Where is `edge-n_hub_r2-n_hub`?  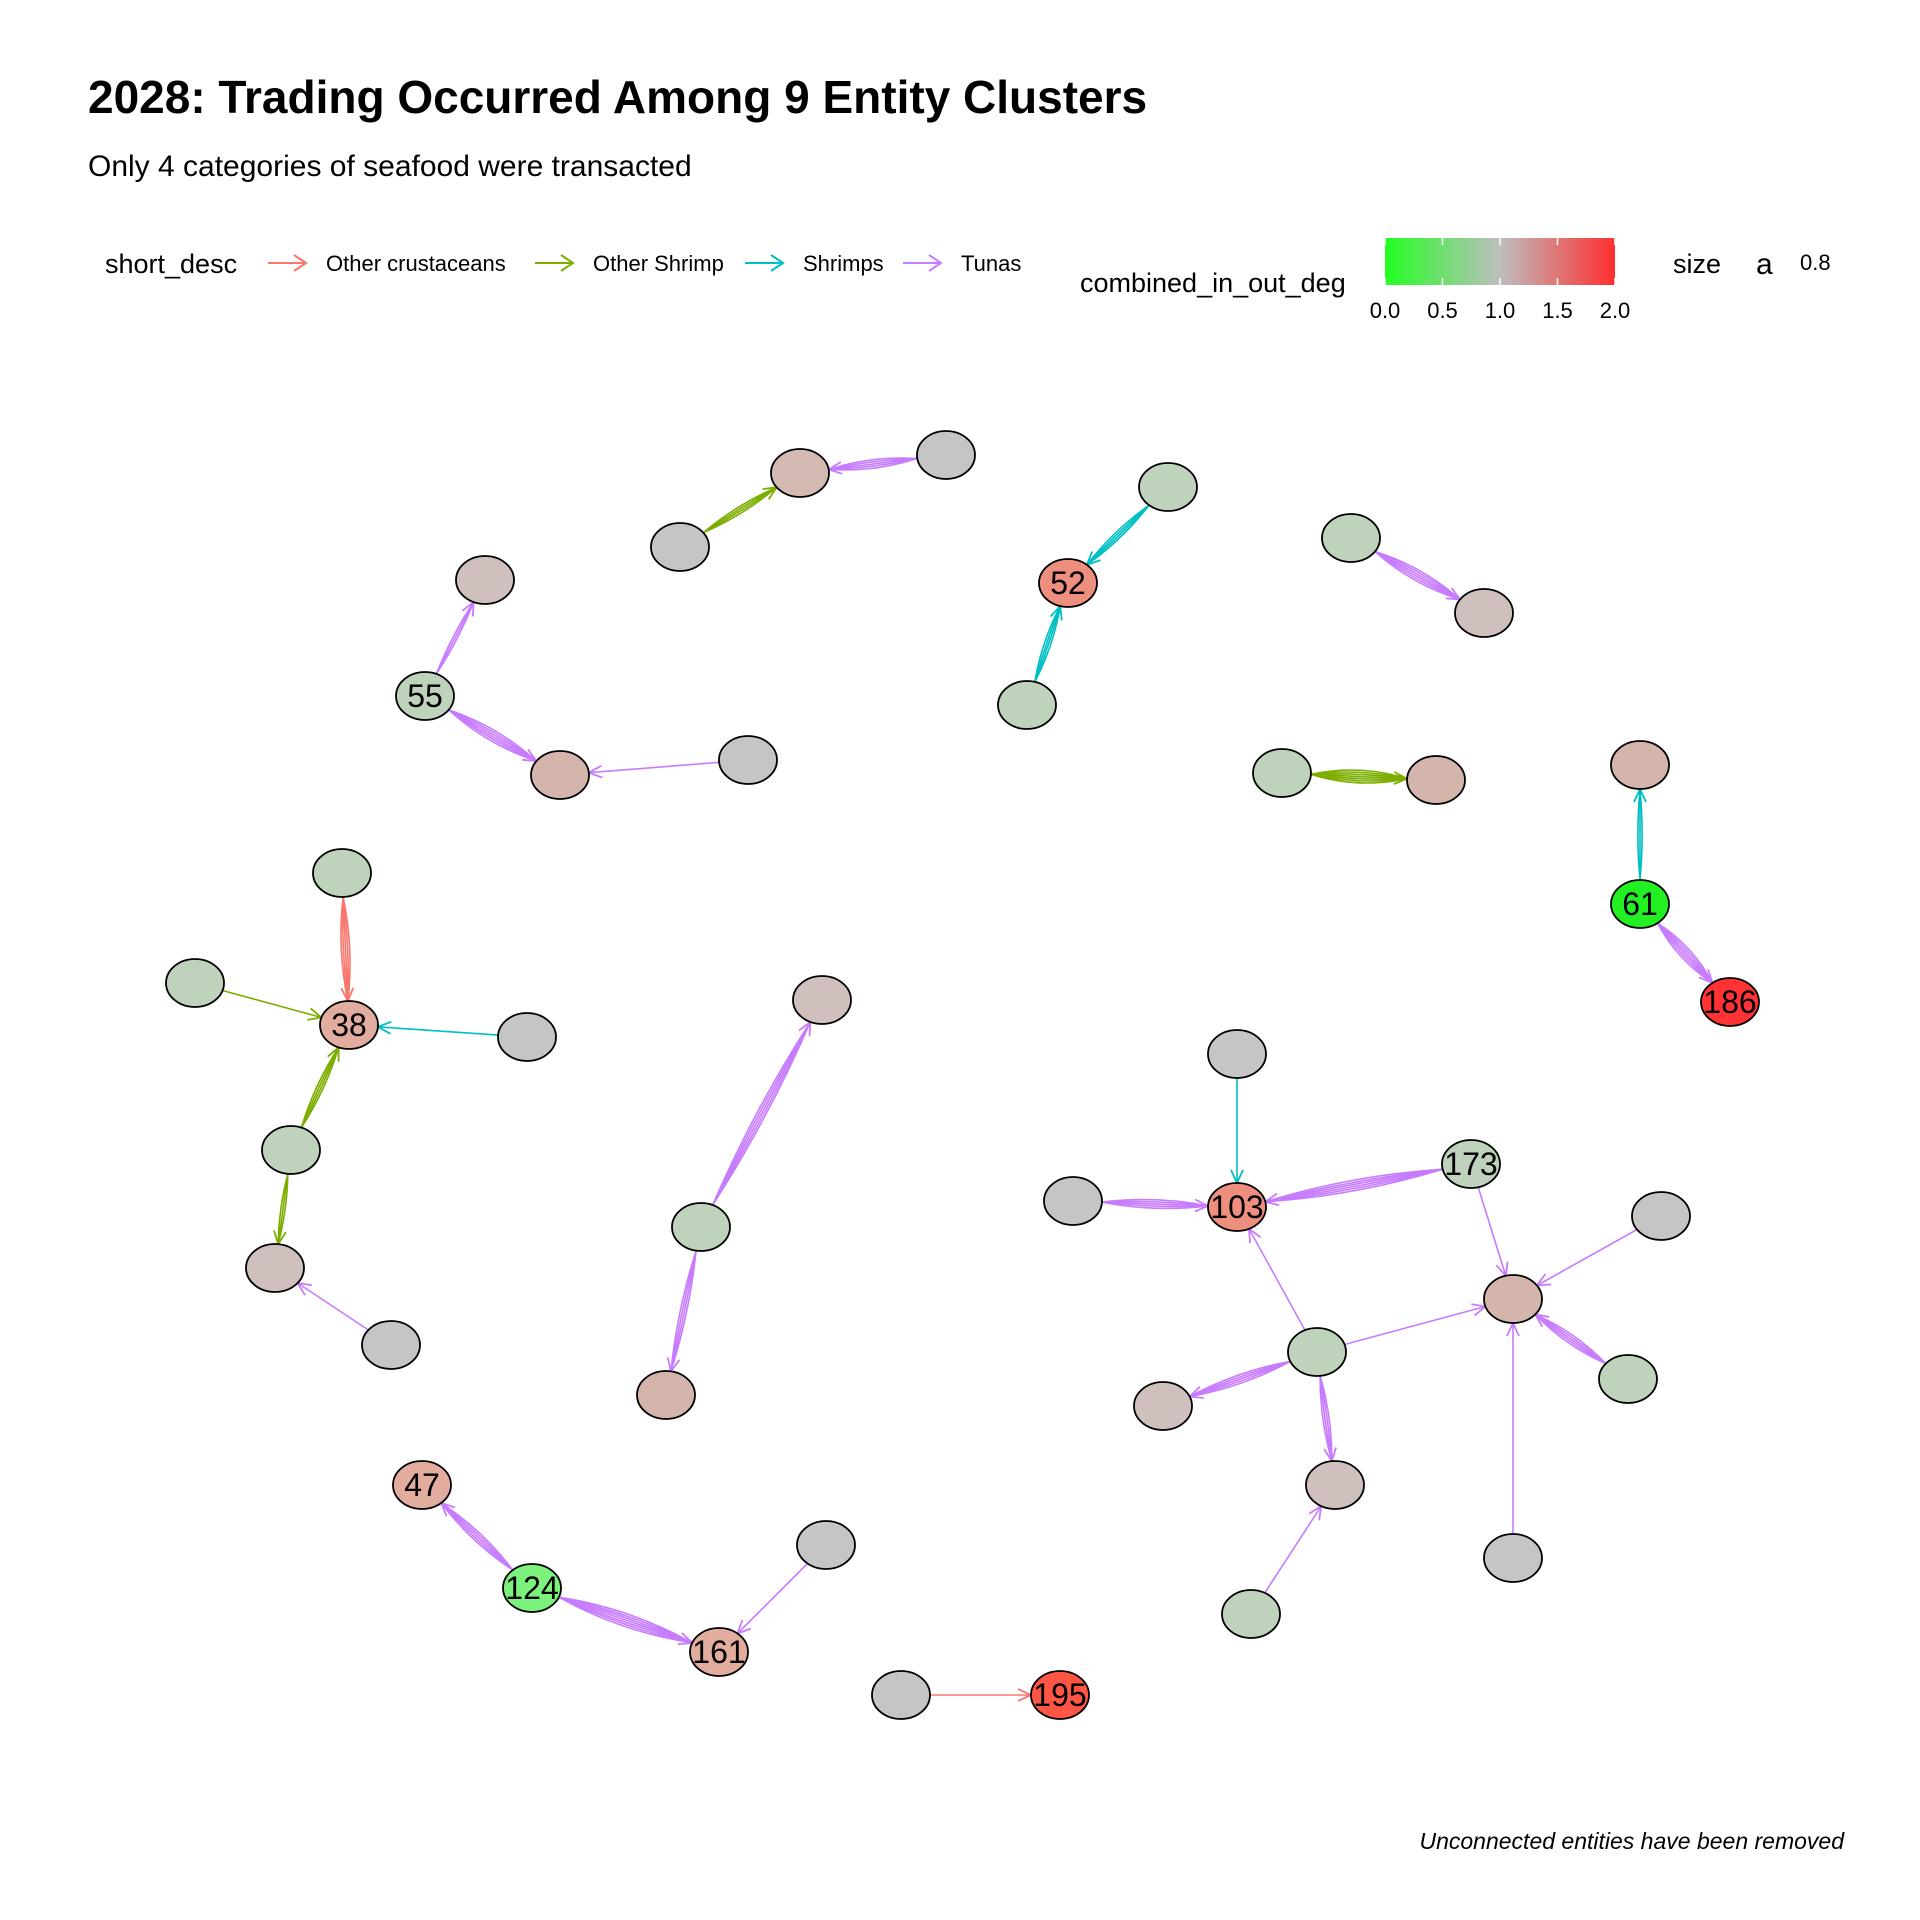
edge-n_hub_r2-n_hub is located at coordinates (1570, 1339).